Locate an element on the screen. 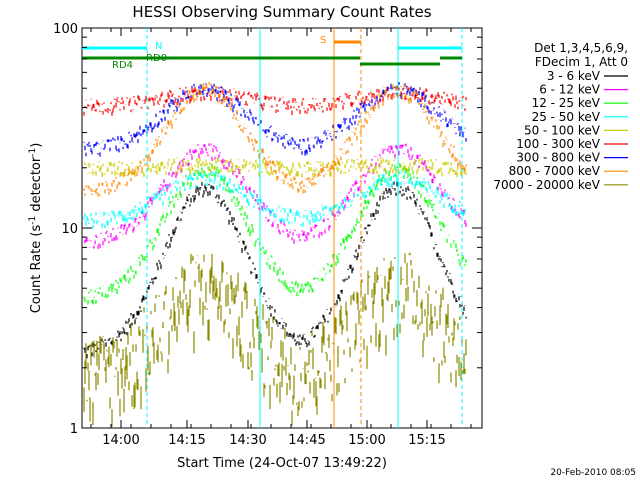 Image resolution: width=640 pixels, height=480 pixels. legend-header-1: Det 1,3,4,5,6,9, is located at coordinates (581, 48).